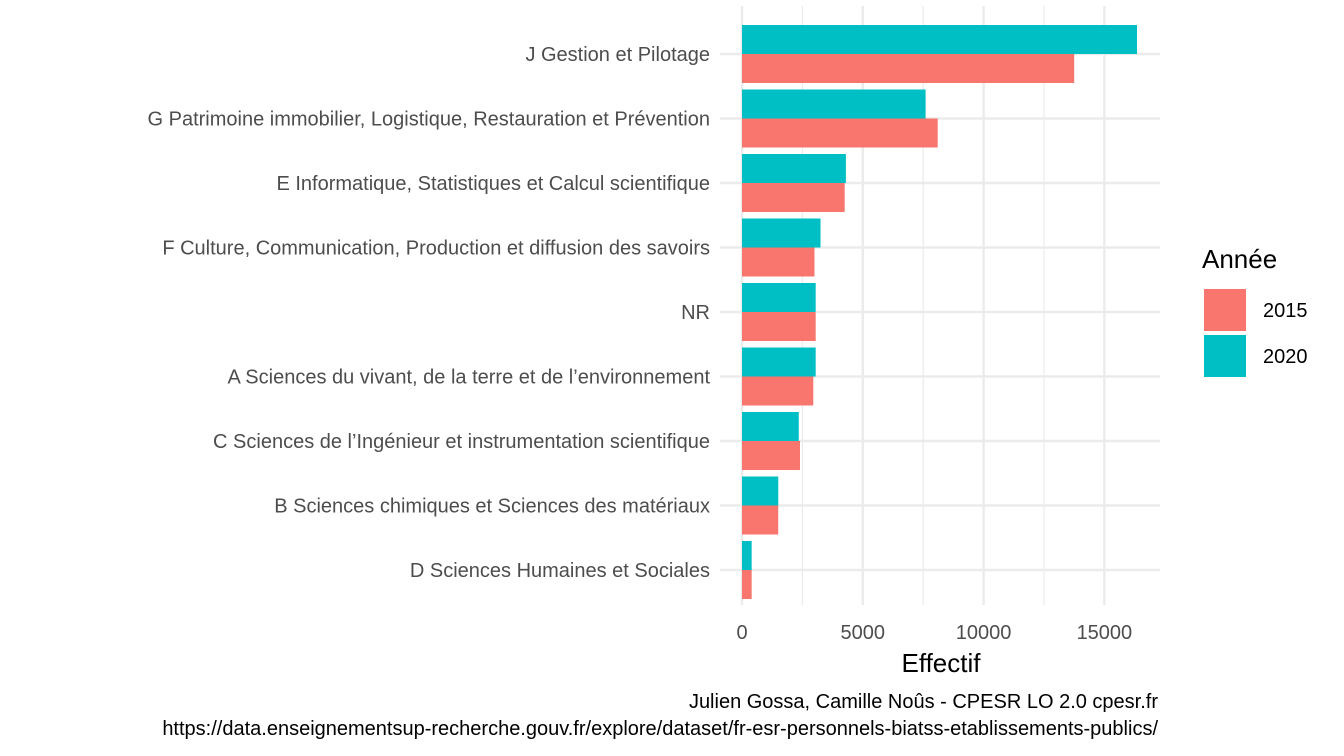  Describe the element at coordinates (1225, 356) in the screenshot. I see `legend-swatch-2020` at that location.